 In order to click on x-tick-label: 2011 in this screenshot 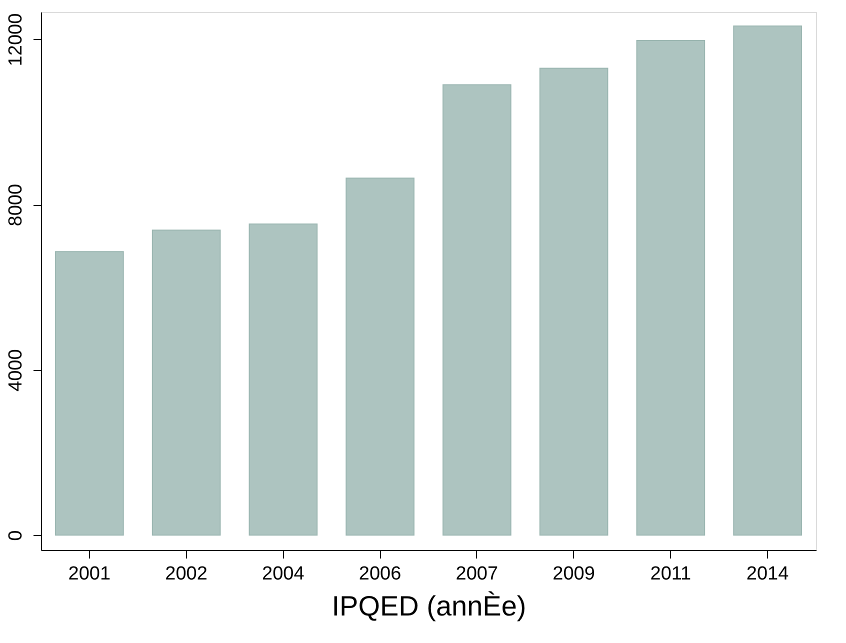, I will do `click(671, 574)`.